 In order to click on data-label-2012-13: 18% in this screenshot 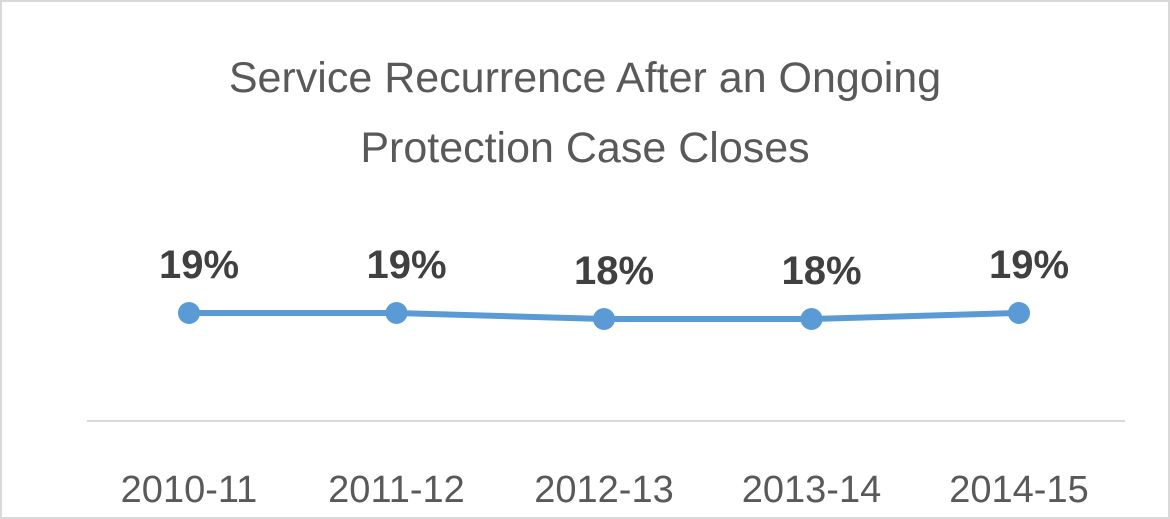, I will do `click(614, 271)`.